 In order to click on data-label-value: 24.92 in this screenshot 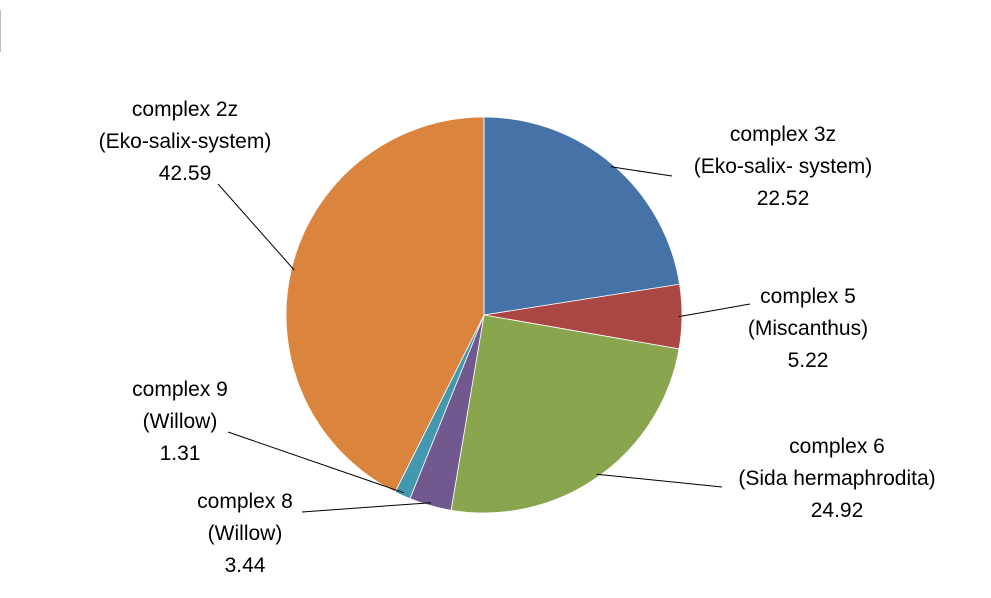, I will do `click(837, 510)`.